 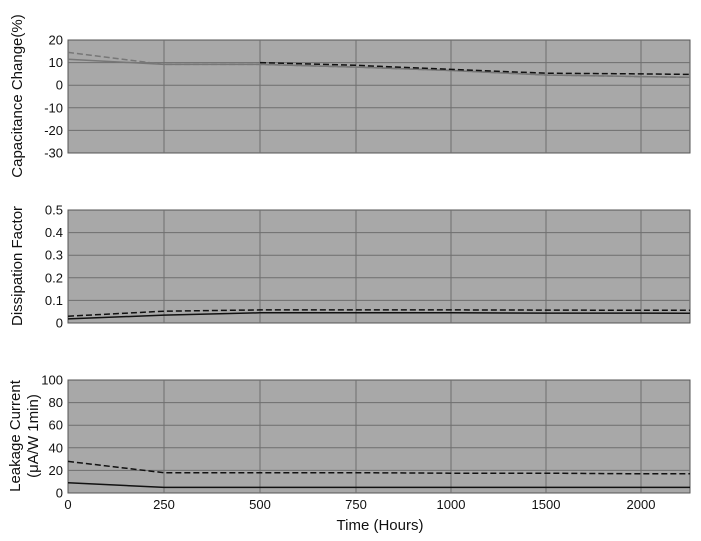 What do you see at coordinates (54, 210) in the screenshot?
I see `y-tick-label: 0.5` at bounding box center [54, 210].